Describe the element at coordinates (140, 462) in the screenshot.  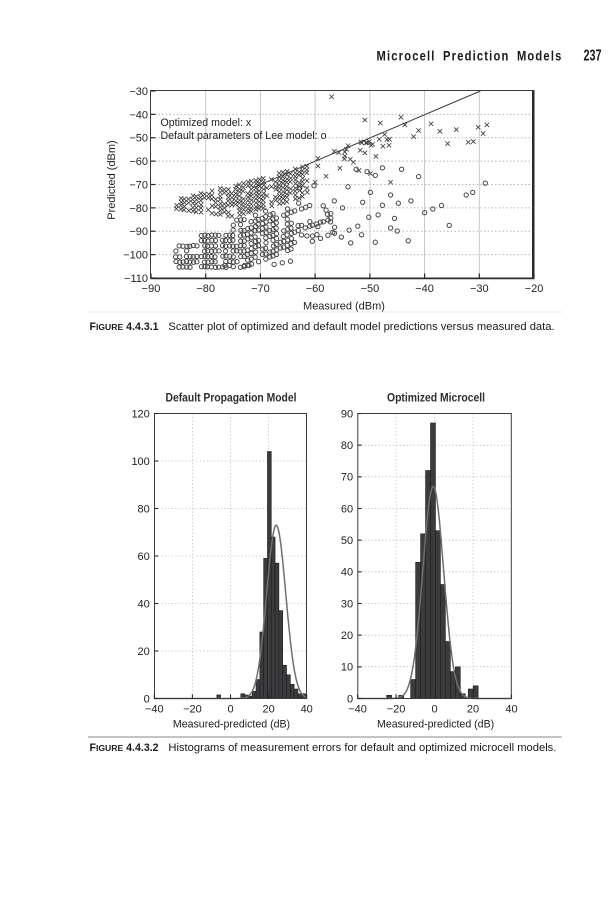
I see `svg-text: 100` at that location.